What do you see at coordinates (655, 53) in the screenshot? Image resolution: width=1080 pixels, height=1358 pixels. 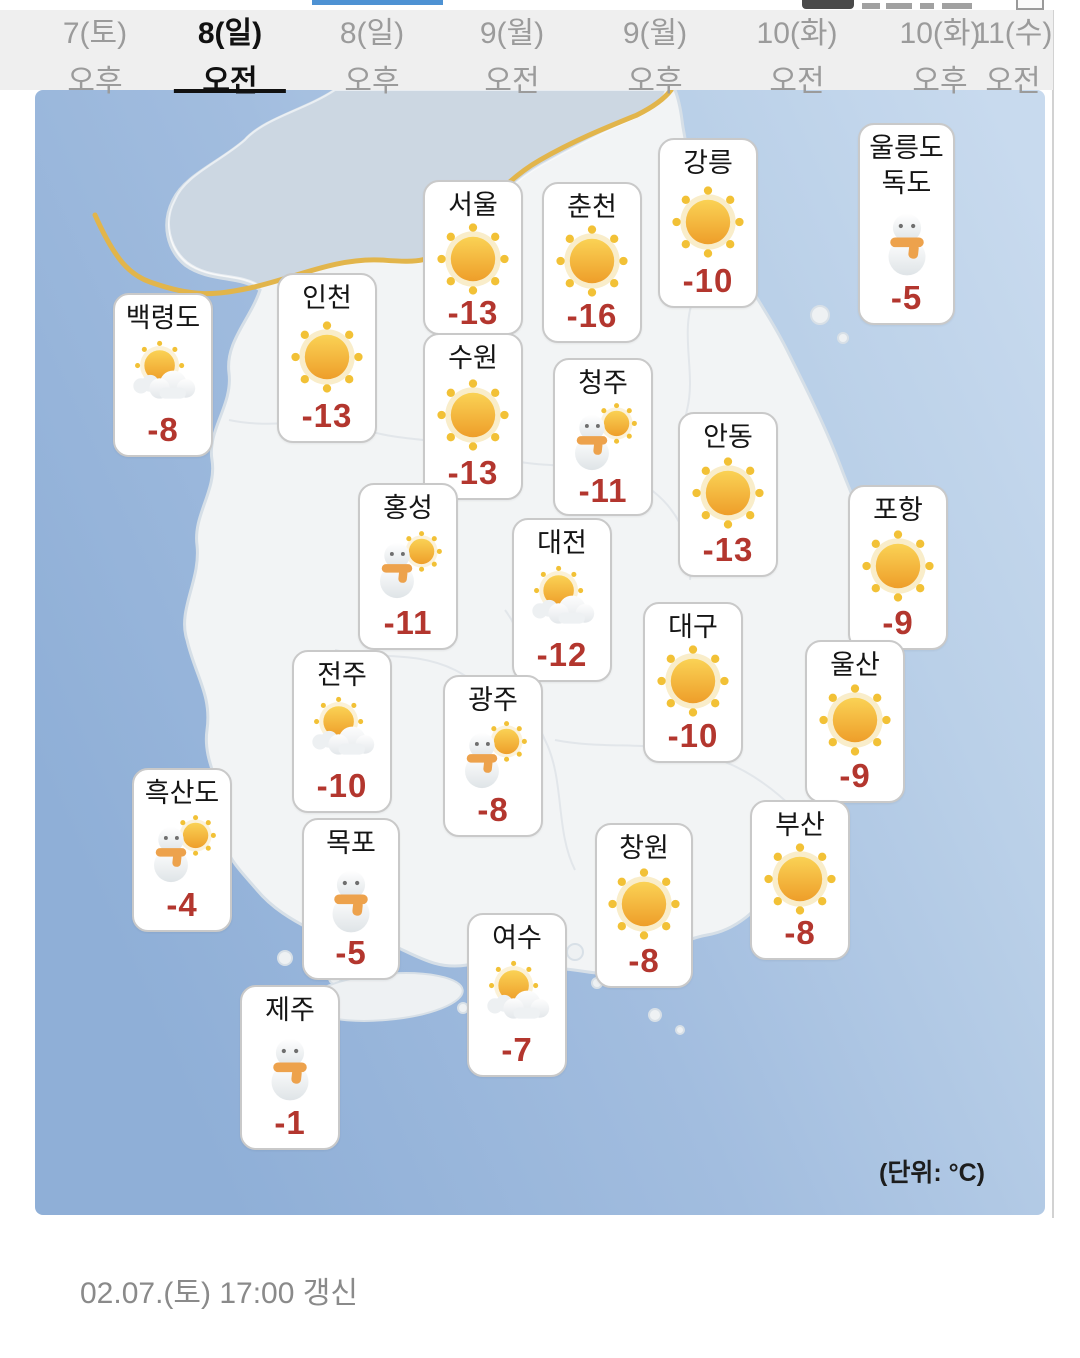 I see `forecast-tab: 9(월) 오후` at bounding box center [655, 53].